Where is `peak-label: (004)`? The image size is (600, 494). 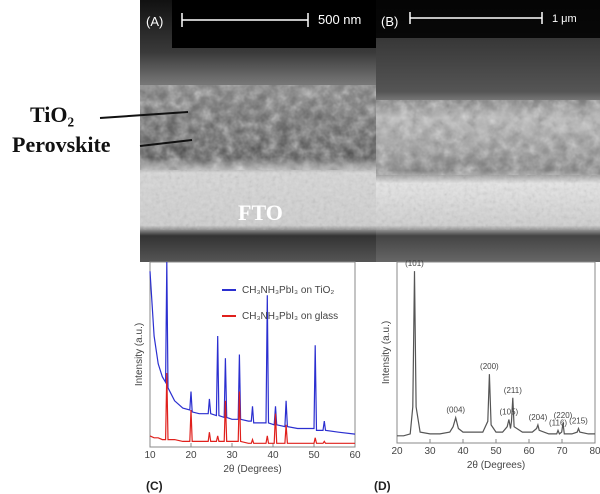 peak-label: (004) is located at coordinates (455, 410).